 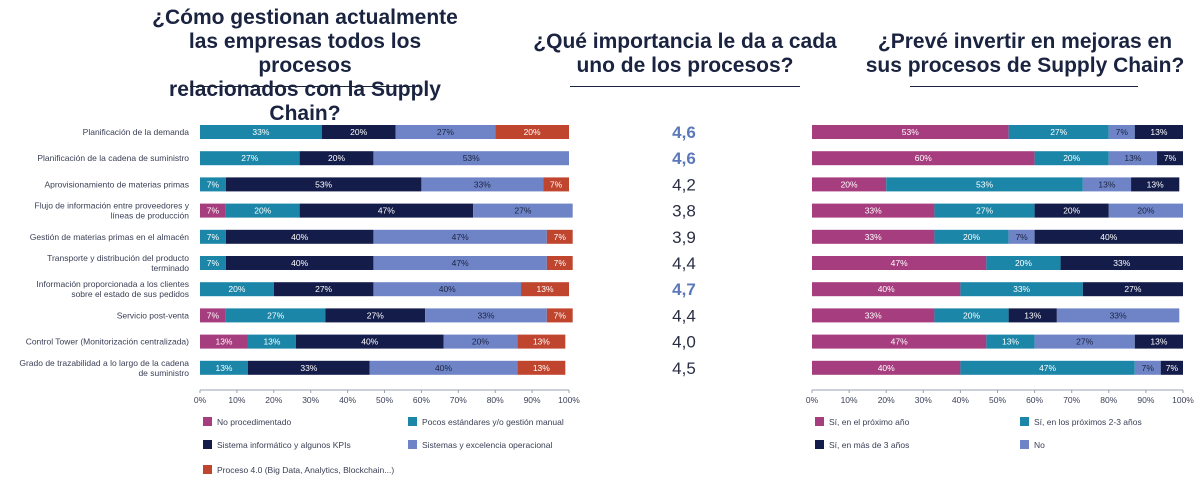 What do you see at coordinates (685, 86) in the screenshot?
I see `middle-title-rule` at bounding box center [685, 86].